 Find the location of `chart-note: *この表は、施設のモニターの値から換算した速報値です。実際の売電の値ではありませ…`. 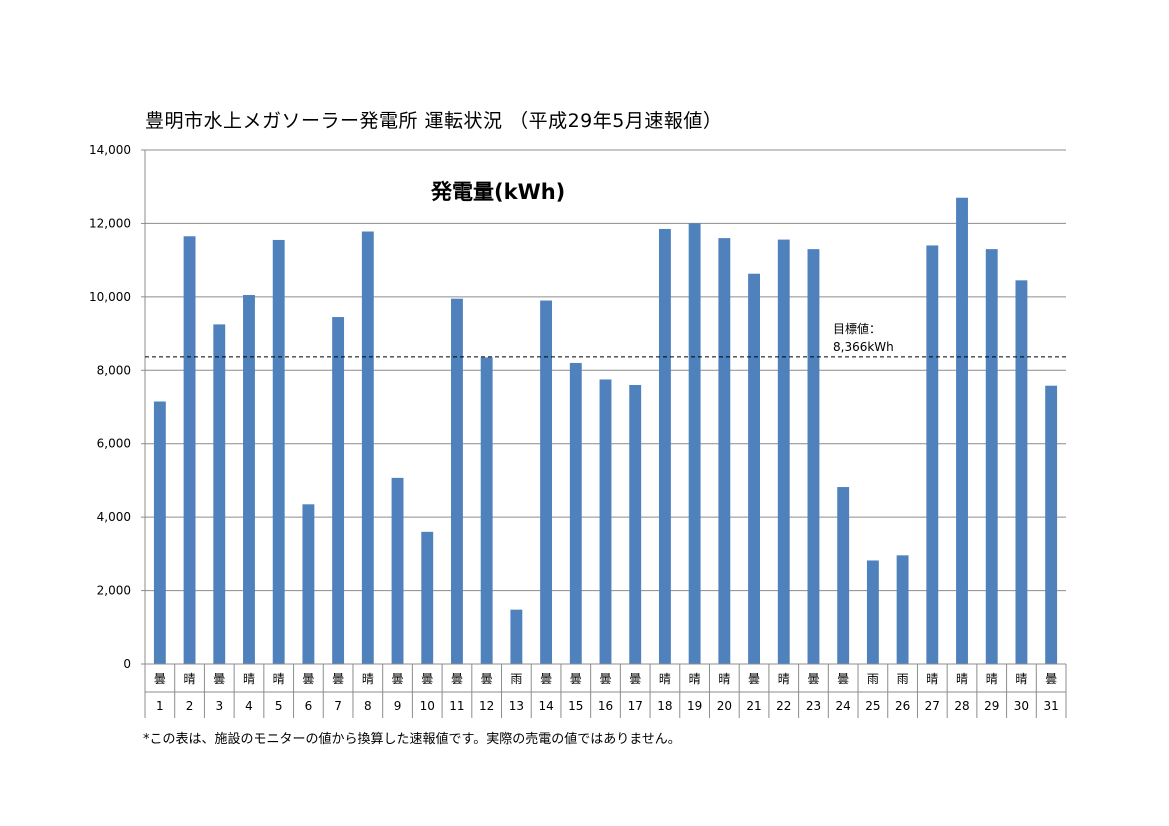

chart-note: *この表は、施設のモニターの値から換算した速報値です。実際の売電の値ではありませ… is located at coordinates (412, 739).